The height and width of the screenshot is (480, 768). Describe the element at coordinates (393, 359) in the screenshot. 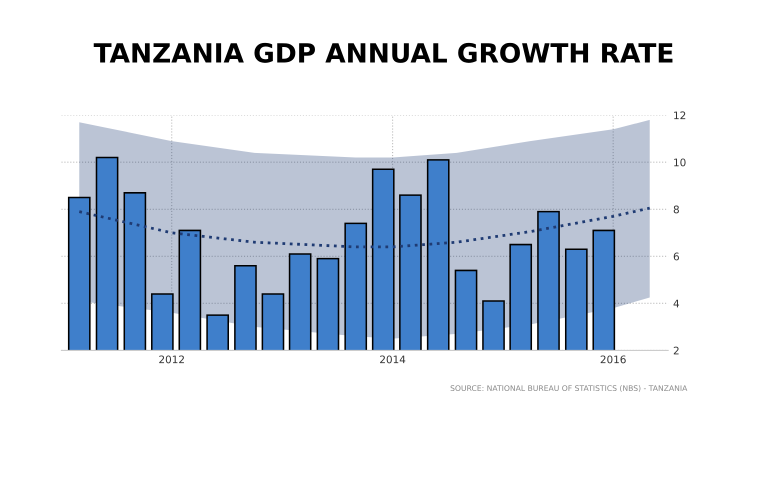

I see `x-tick-label: 2014` at that location.